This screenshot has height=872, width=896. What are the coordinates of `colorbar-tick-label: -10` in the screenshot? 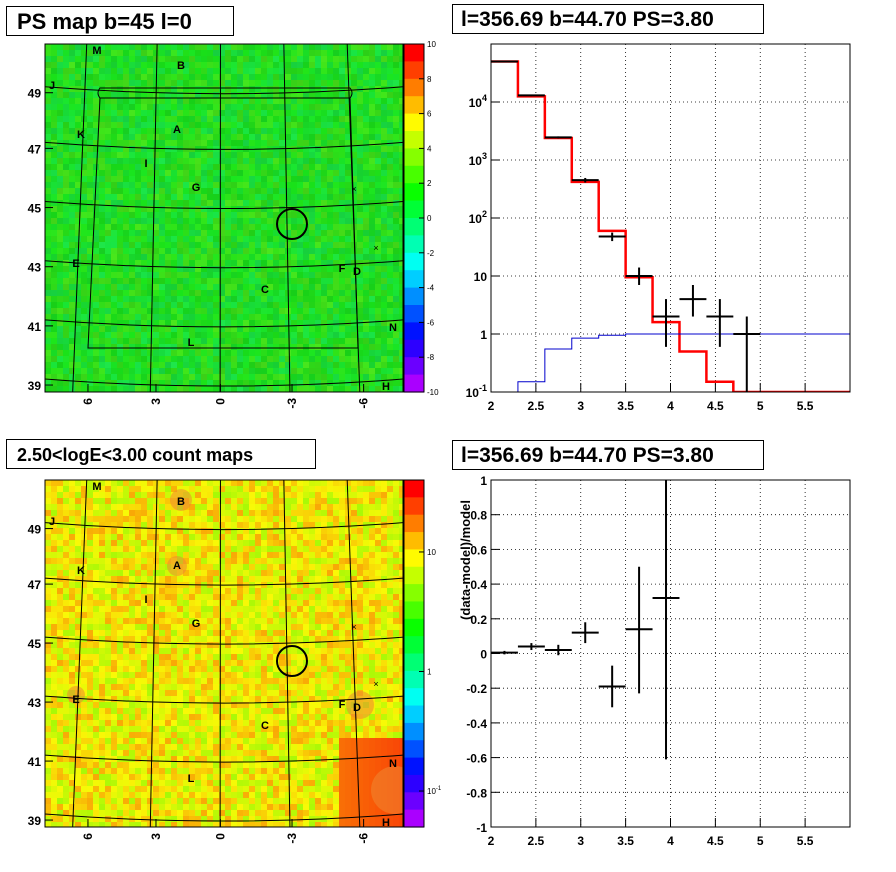 It's located at (433, 392).